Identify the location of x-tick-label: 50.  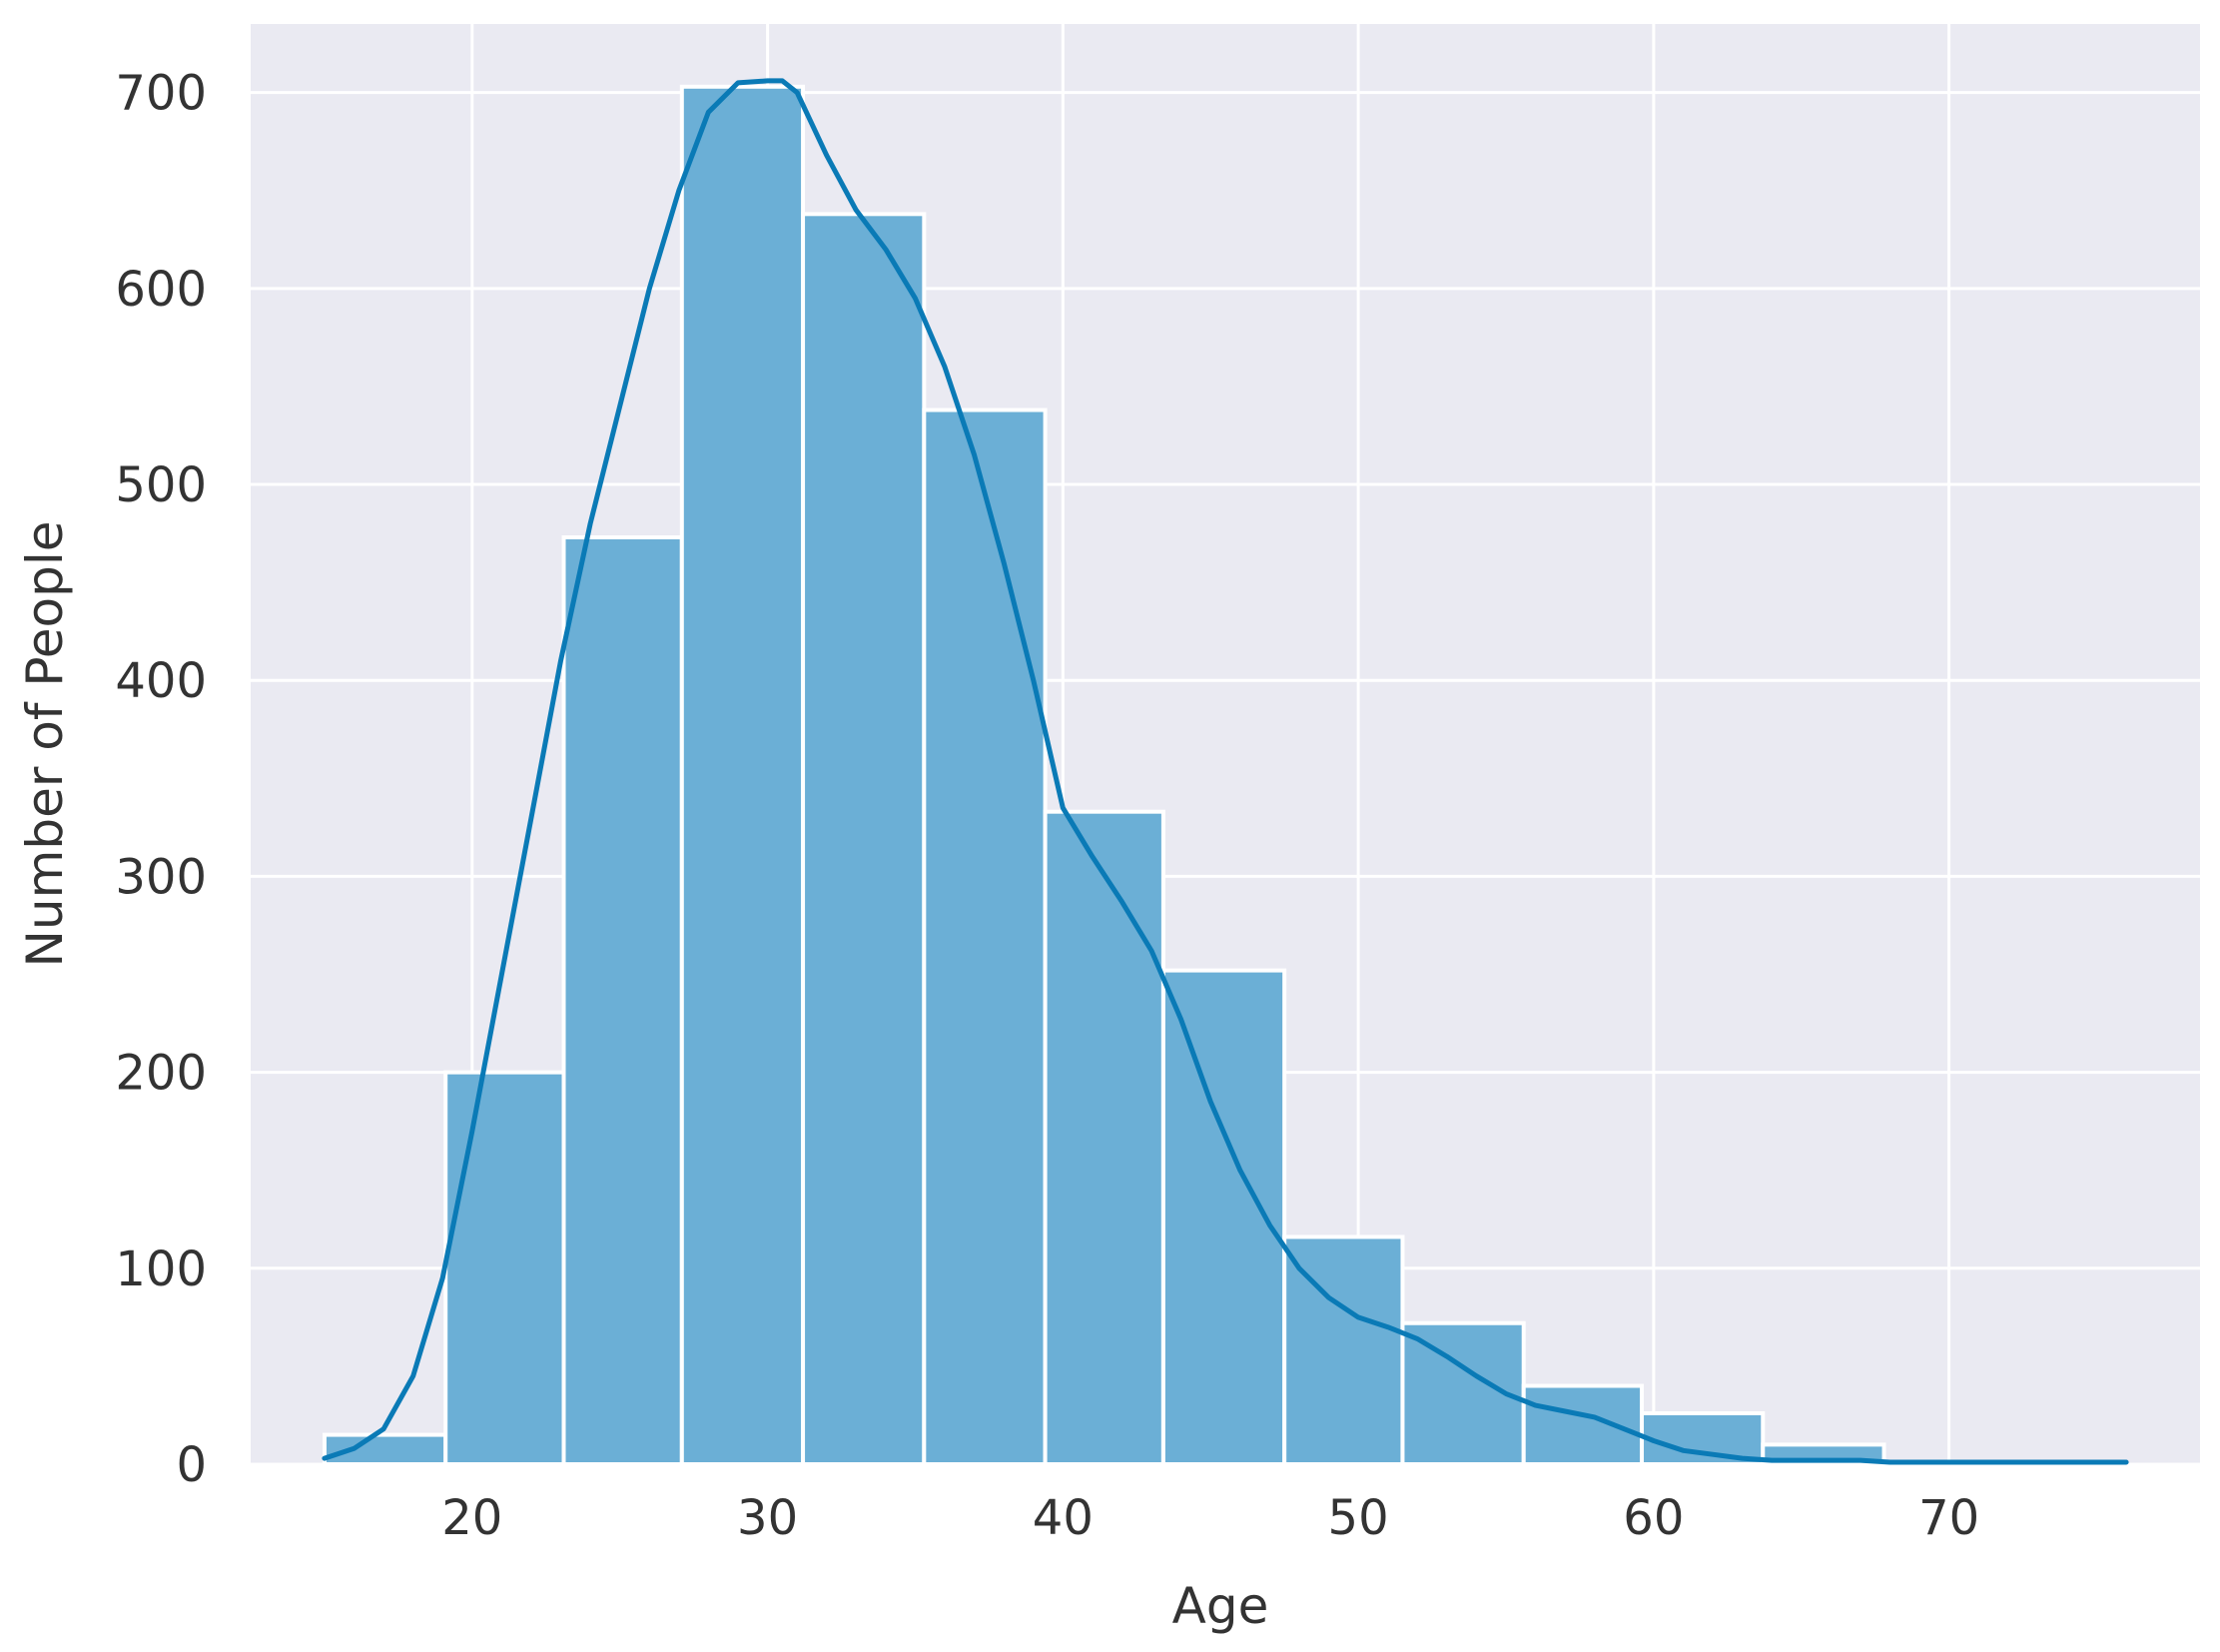
(1358, 1518).